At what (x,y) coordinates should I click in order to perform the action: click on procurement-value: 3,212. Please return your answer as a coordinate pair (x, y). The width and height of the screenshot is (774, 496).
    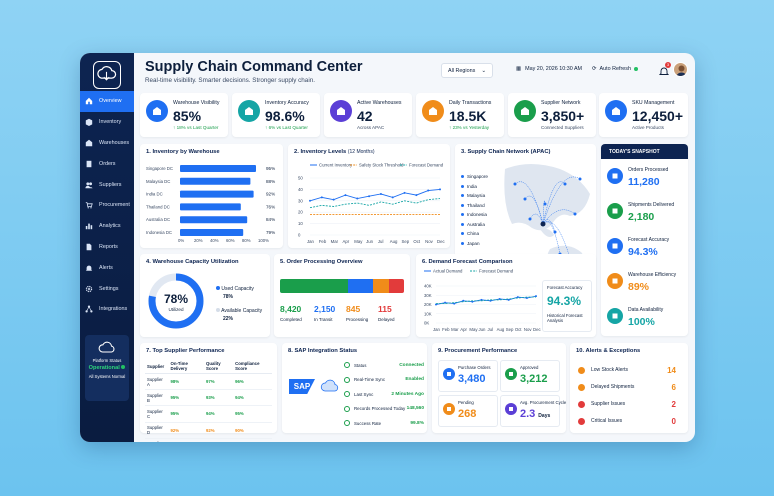
    Looking at the image, I should click on (534, 379).